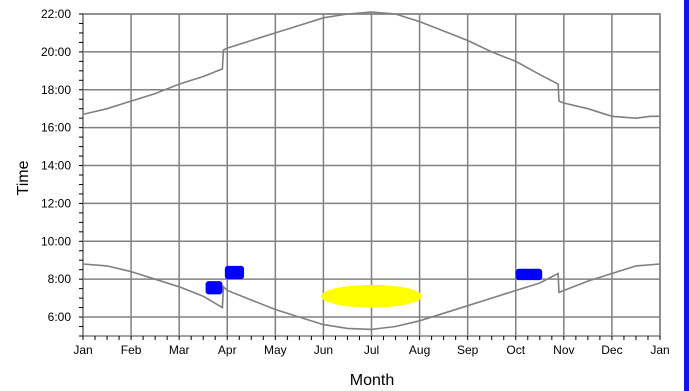  Describe the element at coordinates (468, 350) in the screenshot. I see `x-tick-label: Sep` at that location.